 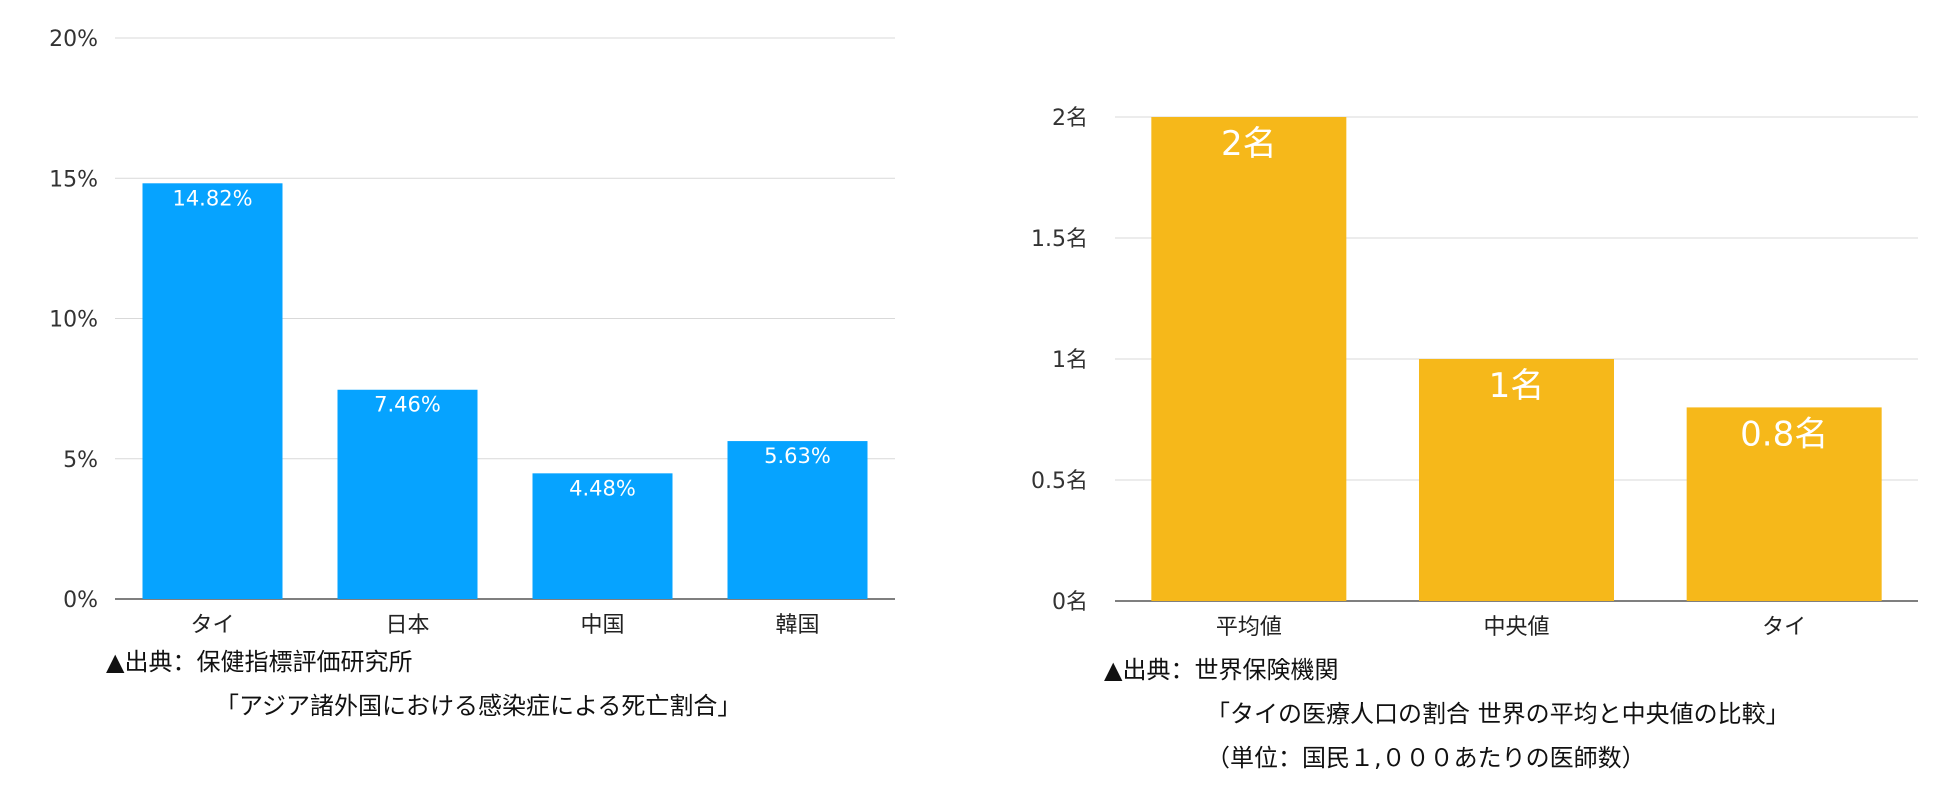 What do you see at coordinates (1426, 758) in the screenshot?
I see `right-source-unit: （単位：国民１,０００あたりの医師数）` at bounding box center [1426, 758].